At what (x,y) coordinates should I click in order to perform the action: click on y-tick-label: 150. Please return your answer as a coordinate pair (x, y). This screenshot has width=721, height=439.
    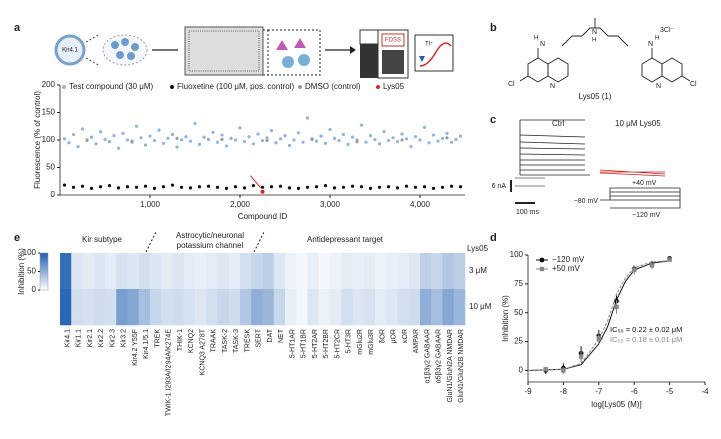
    Looking at the image, I should click on (49, 112).